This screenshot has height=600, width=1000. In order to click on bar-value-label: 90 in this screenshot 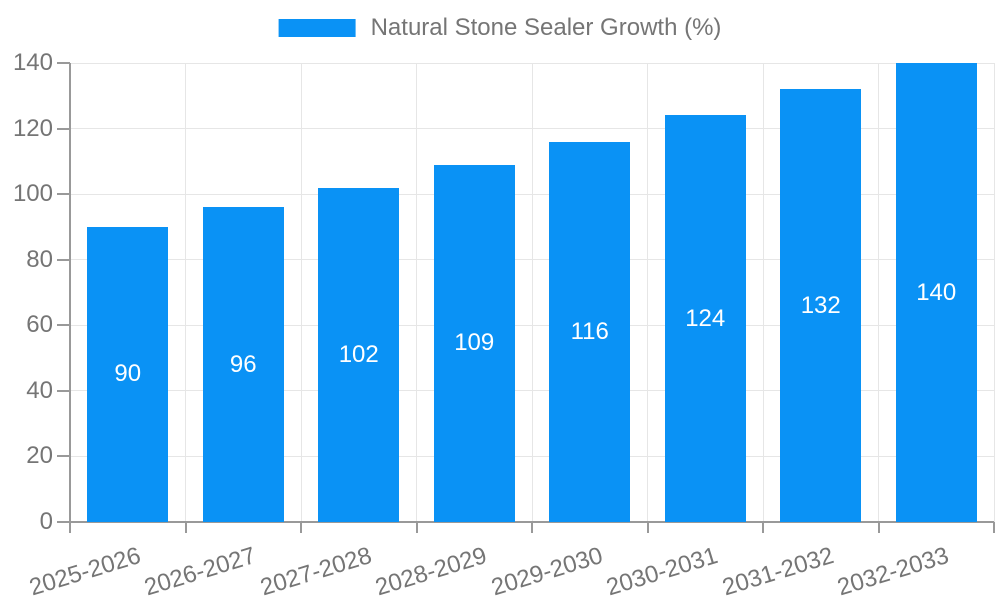, I will do `click(128, 374)`.